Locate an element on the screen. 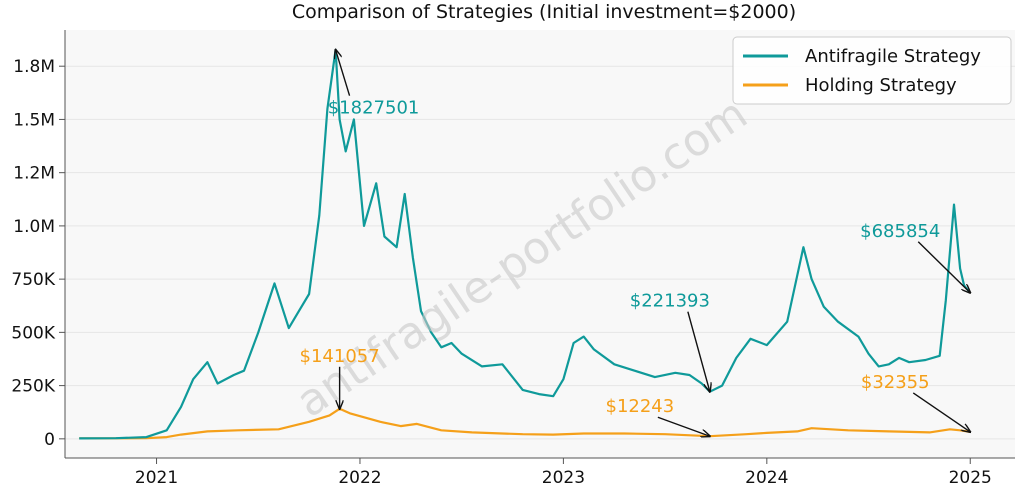 The image size is (1024, 491). y-tick-label: 750K is located at coordinates (33, 280).